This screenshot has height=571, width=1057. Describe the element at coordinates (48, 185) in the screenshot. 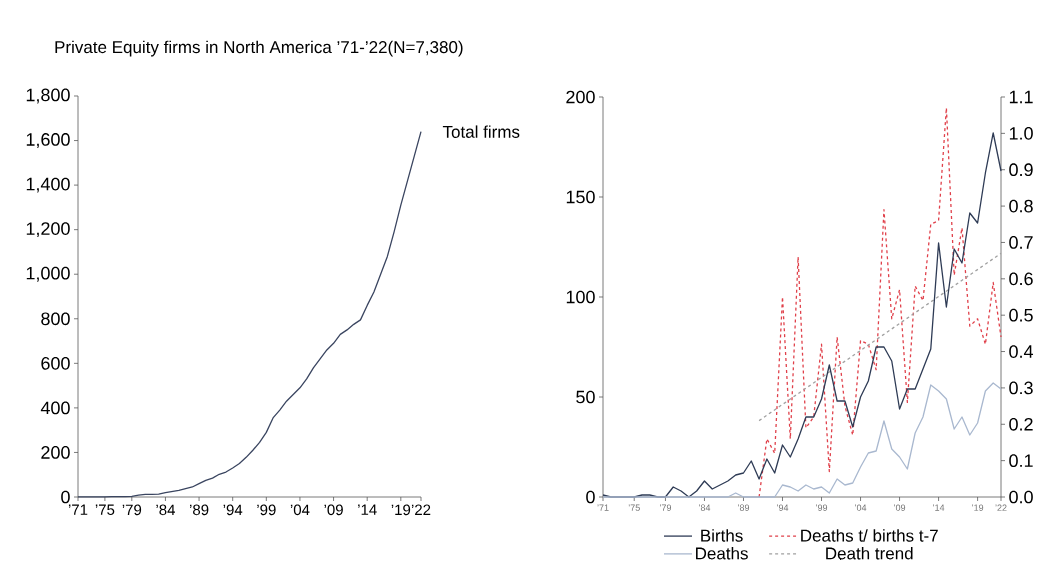

I see `y-tick-label: 1,400` at that location.